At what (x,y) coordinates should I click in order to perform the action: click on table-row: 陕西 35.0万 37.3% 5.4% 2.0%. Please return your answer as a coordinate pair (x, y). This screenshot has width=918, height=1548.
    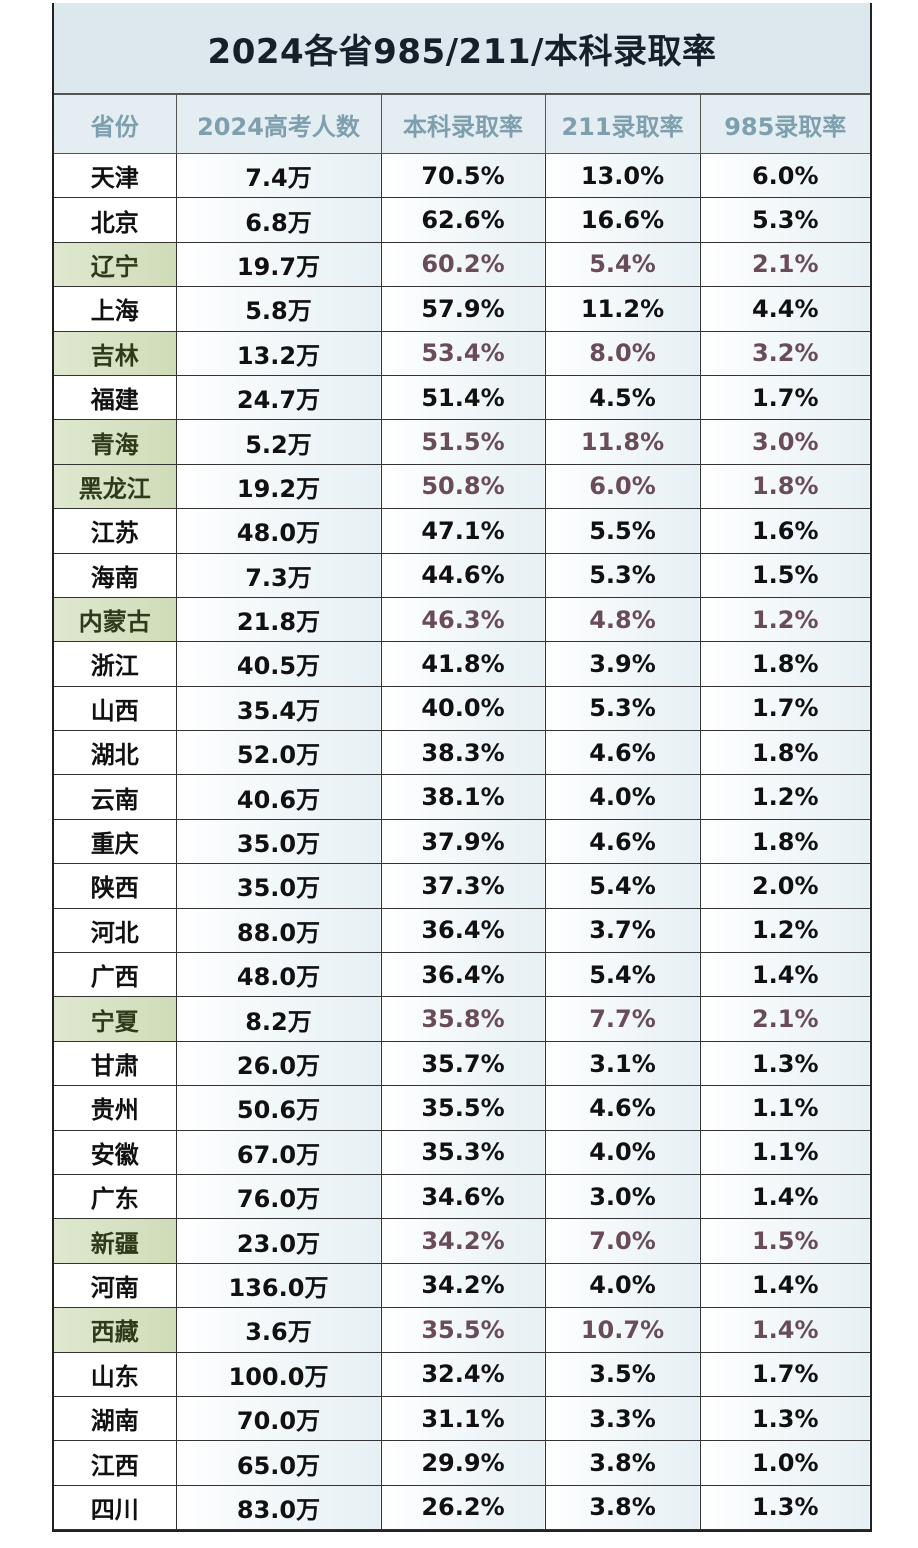
    Looking at the image, I should click on (462, 886).